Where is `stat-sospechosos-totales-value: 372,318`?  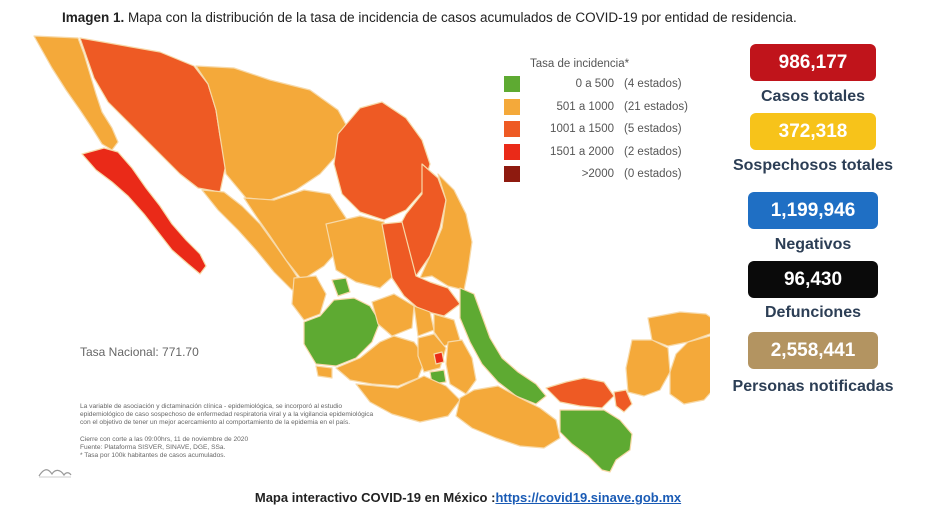 stat-sospechosos-totales-value: 372,318 is located at coordinates (813, 131).